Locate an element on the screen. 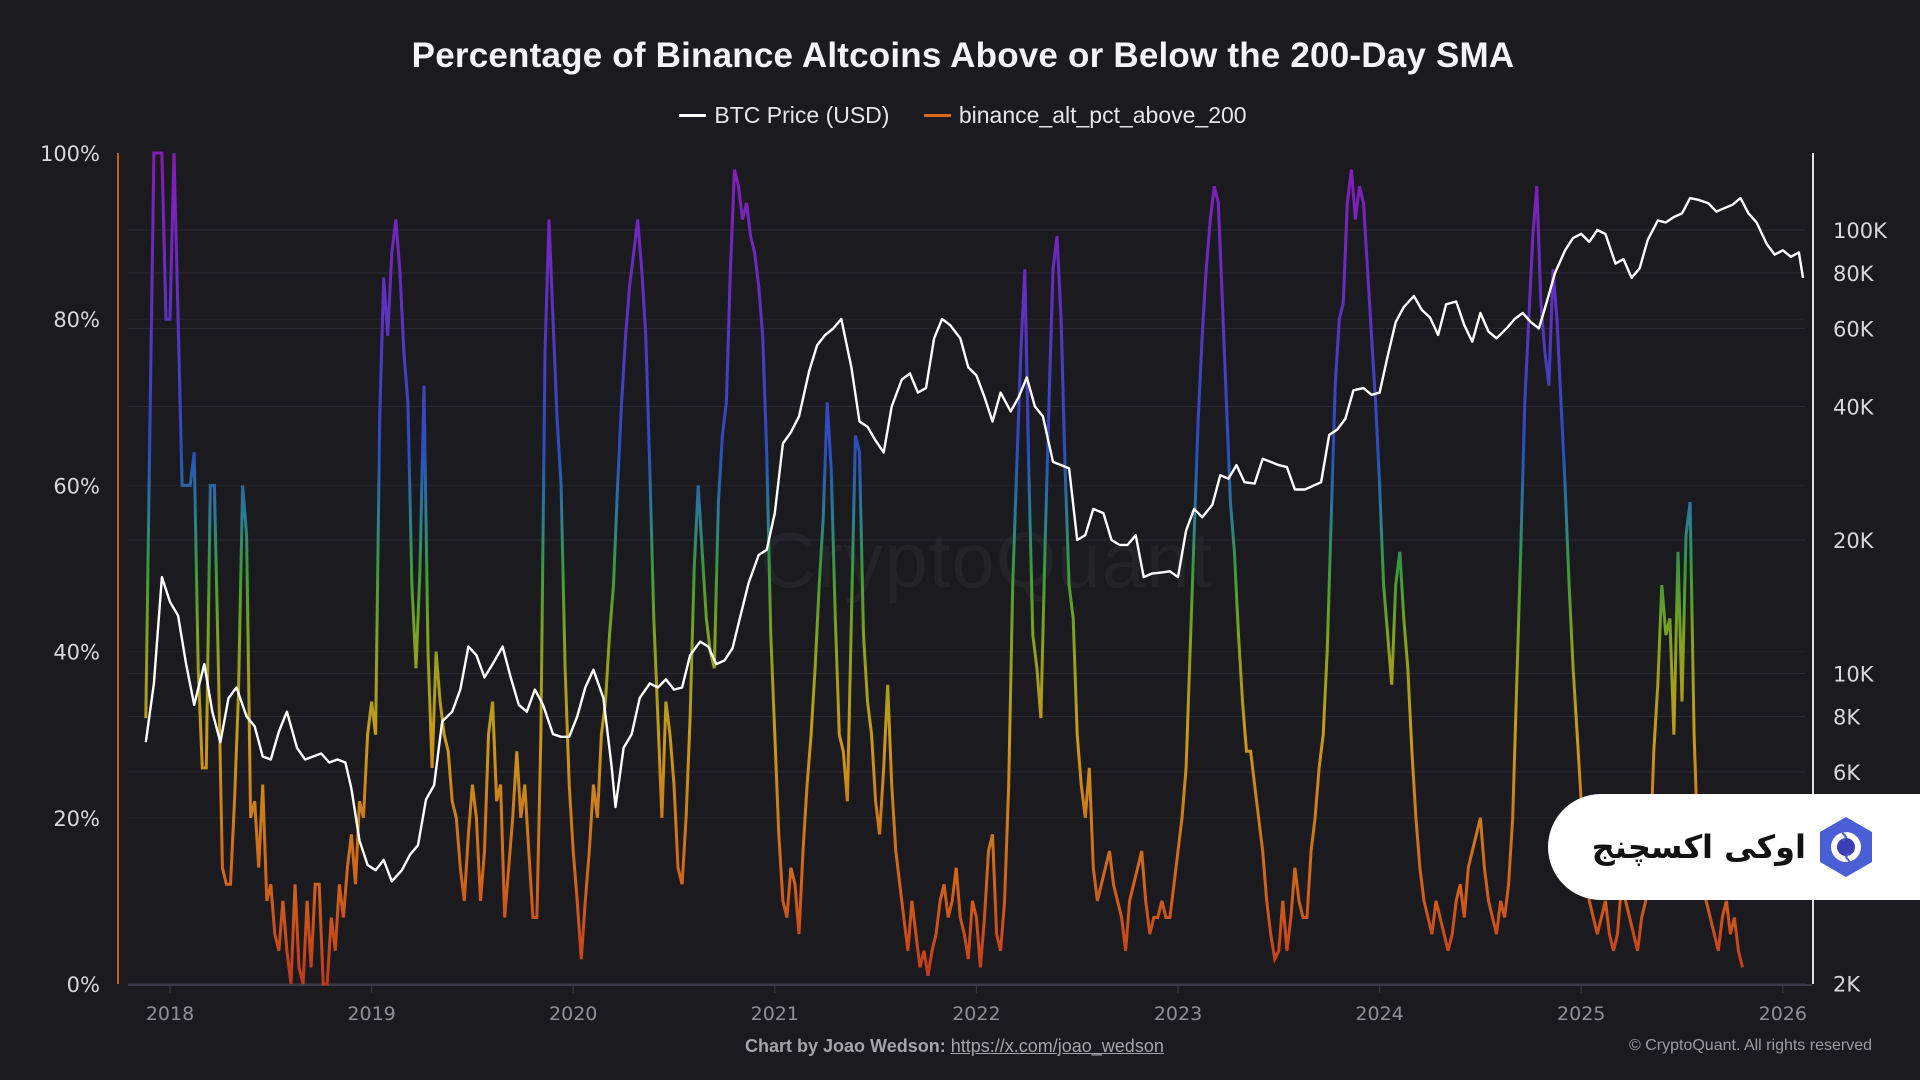 The width and height of the screenshot is (1920, 1080). x-tick-label: 2020 is located at coordinates (573, 1014).